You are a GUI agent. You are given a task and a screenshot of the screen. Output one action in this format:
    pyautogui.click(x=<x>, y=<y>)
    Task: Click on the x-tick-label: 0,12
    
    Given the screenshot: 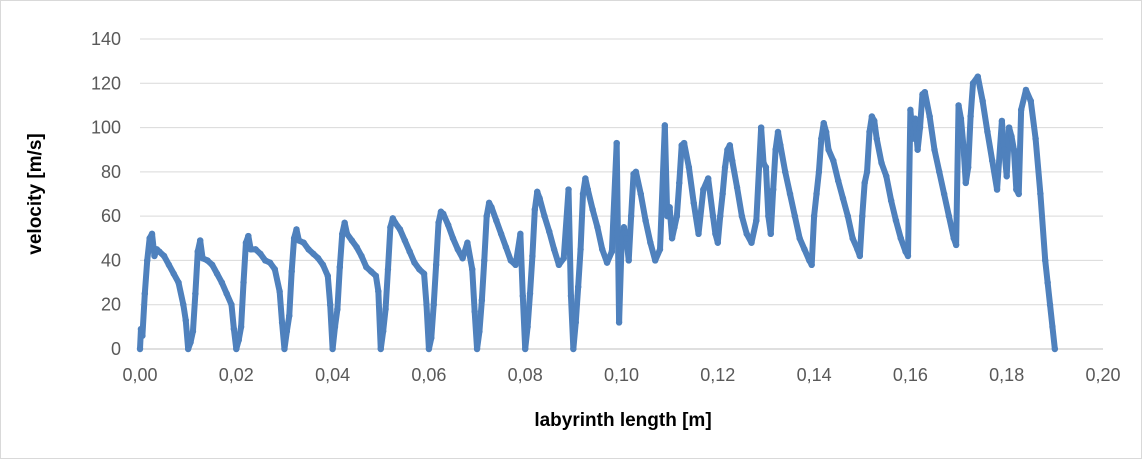 What is the action you would take?
    pyautogui.click(x=717, y=375)
    